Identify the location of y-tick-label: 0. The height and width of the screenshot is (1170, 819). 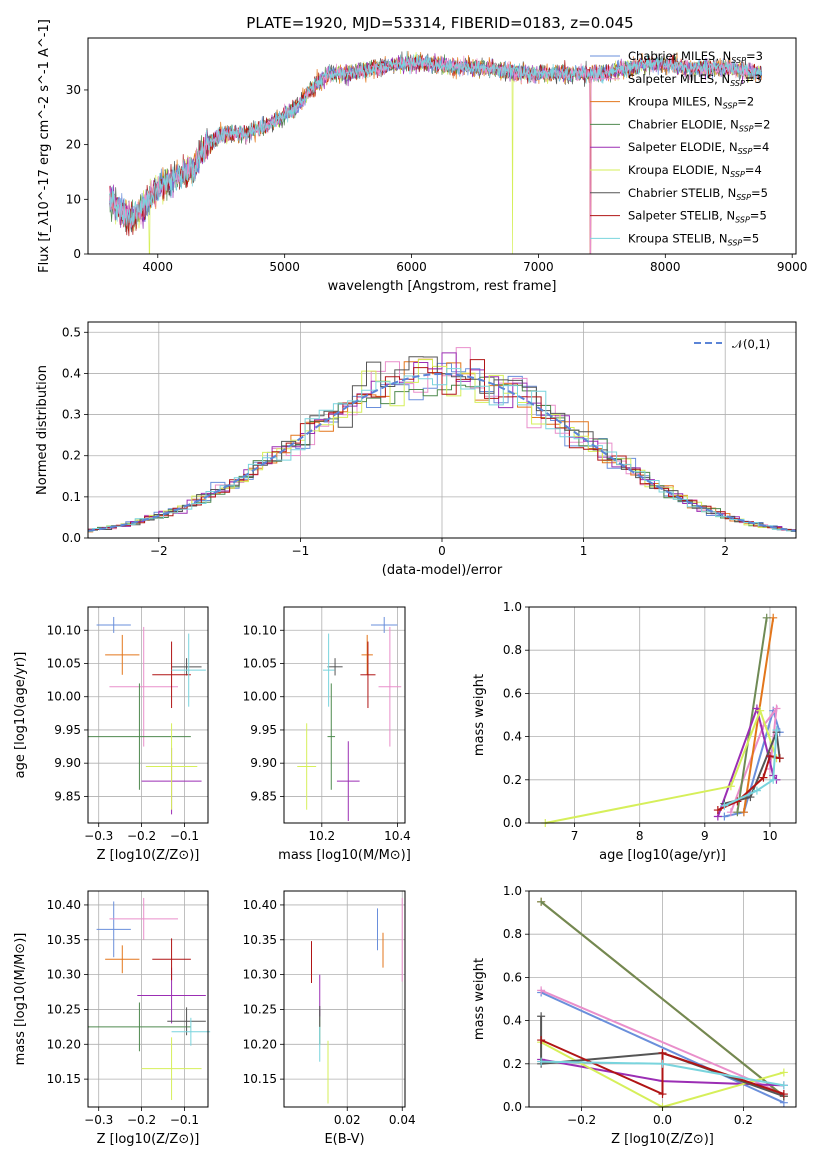
(77, 254).